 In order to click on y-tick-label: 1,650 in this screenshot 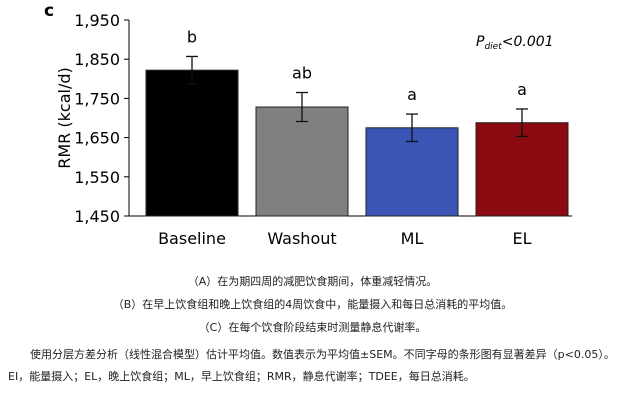, I will do `click(97, 138)`.